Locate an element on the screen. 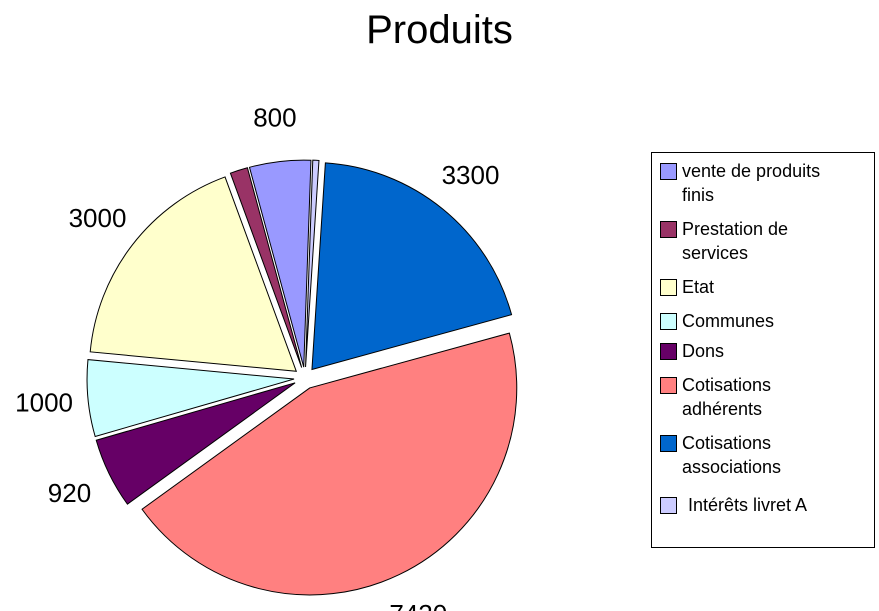  data-label-etat: 3000 is located at coordinates (98, 218).